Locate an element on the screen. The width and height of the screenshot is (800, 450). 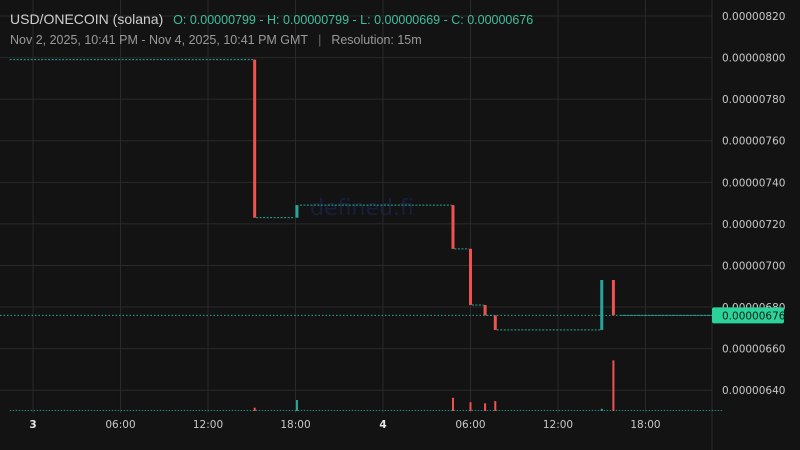
close-value: 0.00000676 is located at coordinates (500, 20).